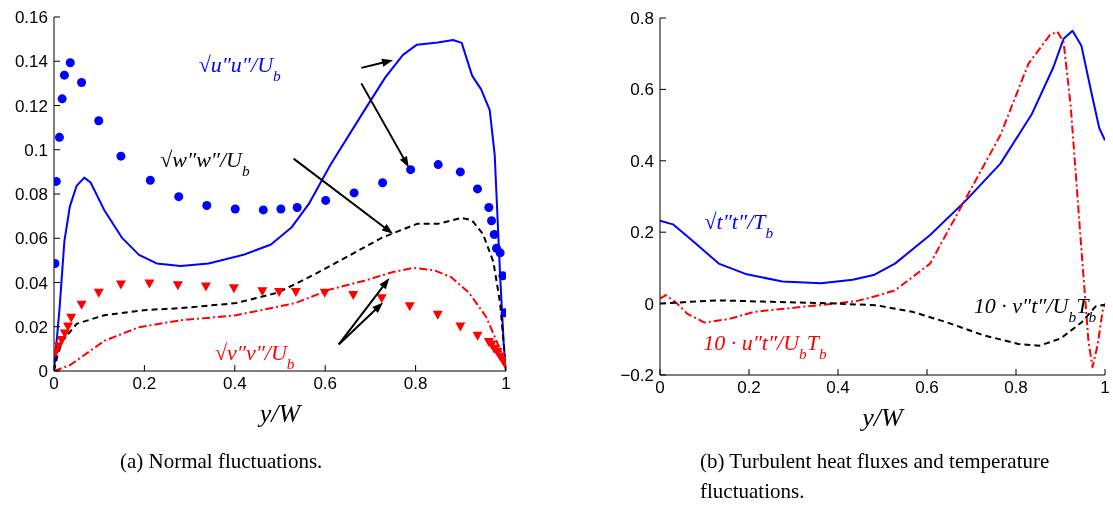 This screenshot has width=1113, height=523. I want to click on text: √u″u″/U$_{b}$, so click(240, 68).